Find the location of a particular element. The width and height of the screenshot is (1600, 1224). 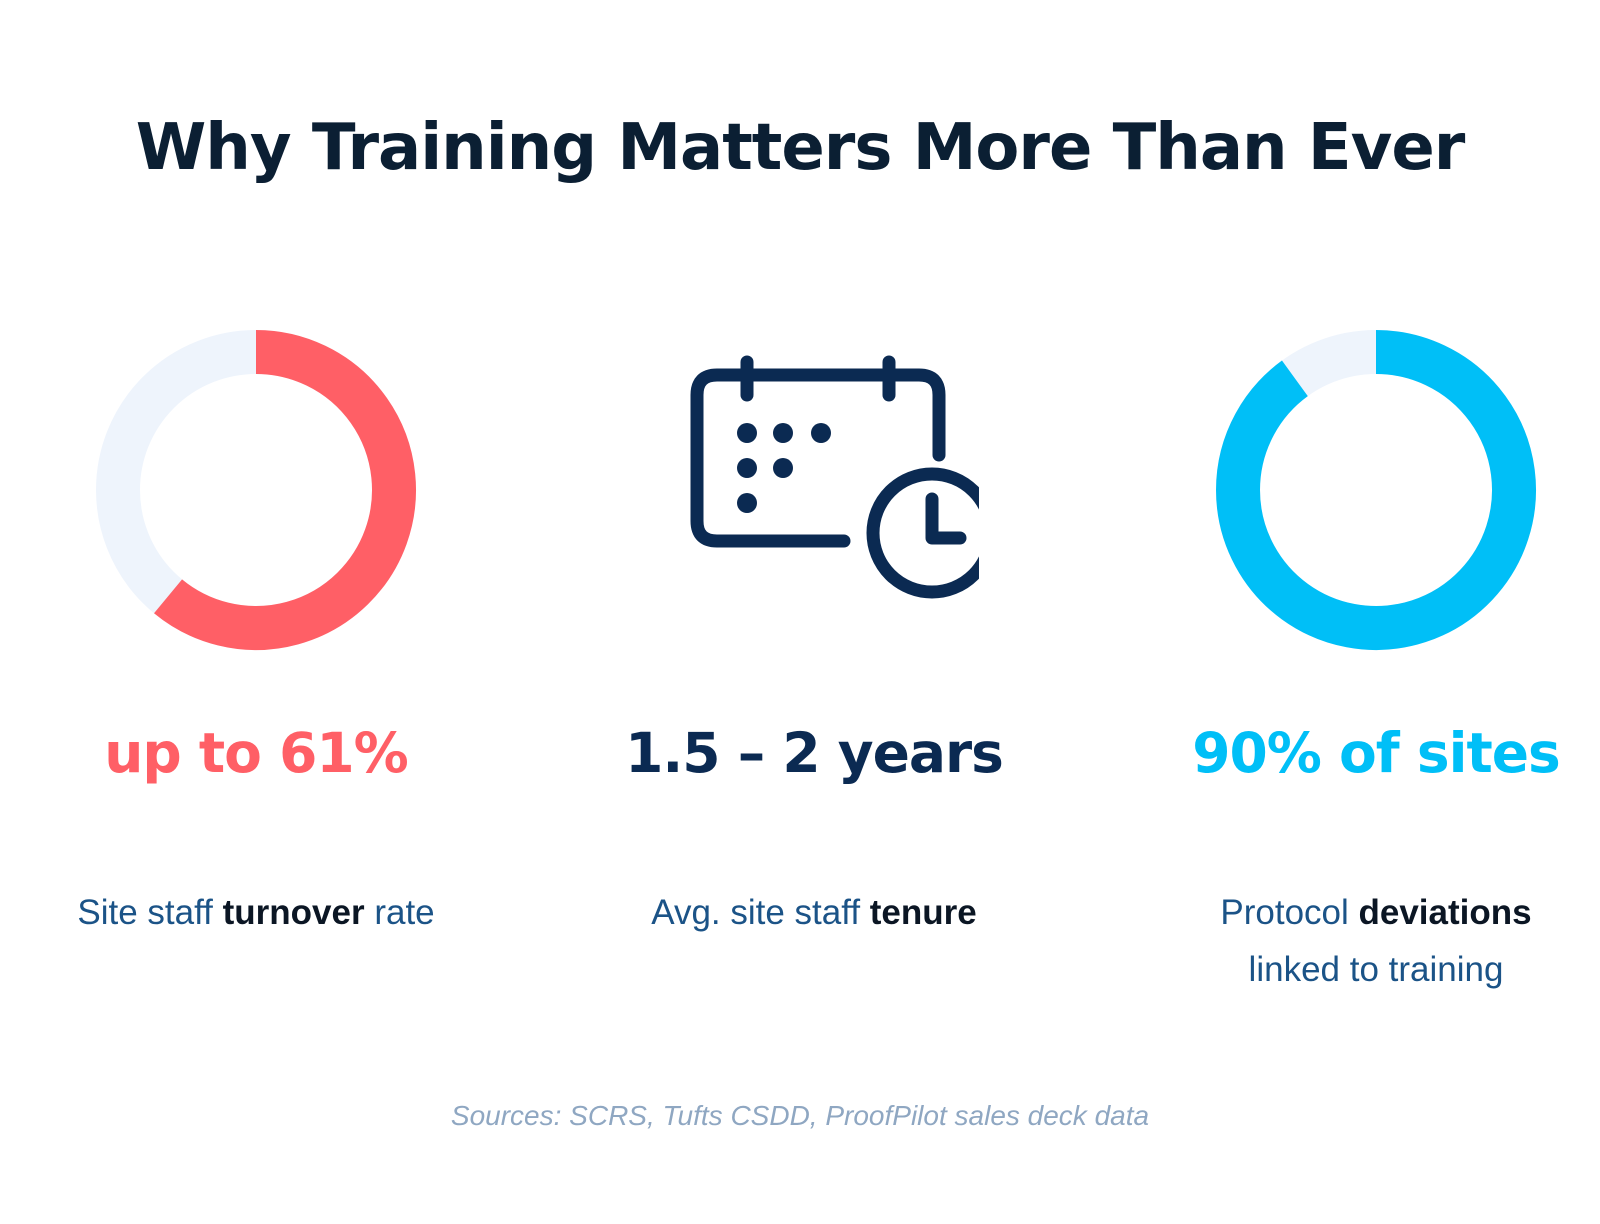

deviations-label: Protocol deviations linked to training is located at coordinates (1363, 941).